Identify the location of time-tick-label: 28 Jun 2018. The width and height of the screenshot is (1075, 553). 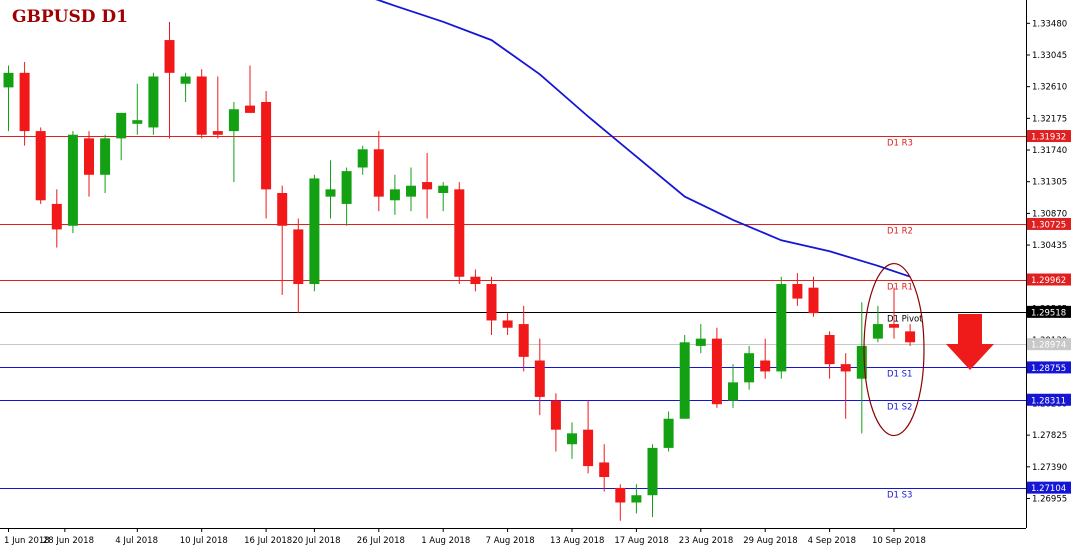
(68, 541).